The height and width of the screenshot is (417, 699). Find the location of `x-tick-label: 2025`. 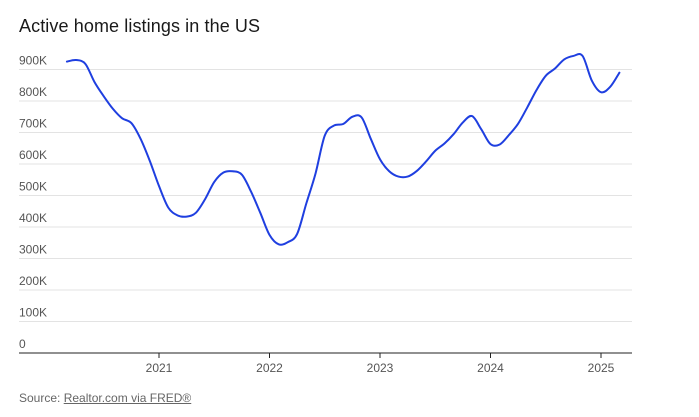

x-tick-label: 2025 is located at coordinates (601, 368).